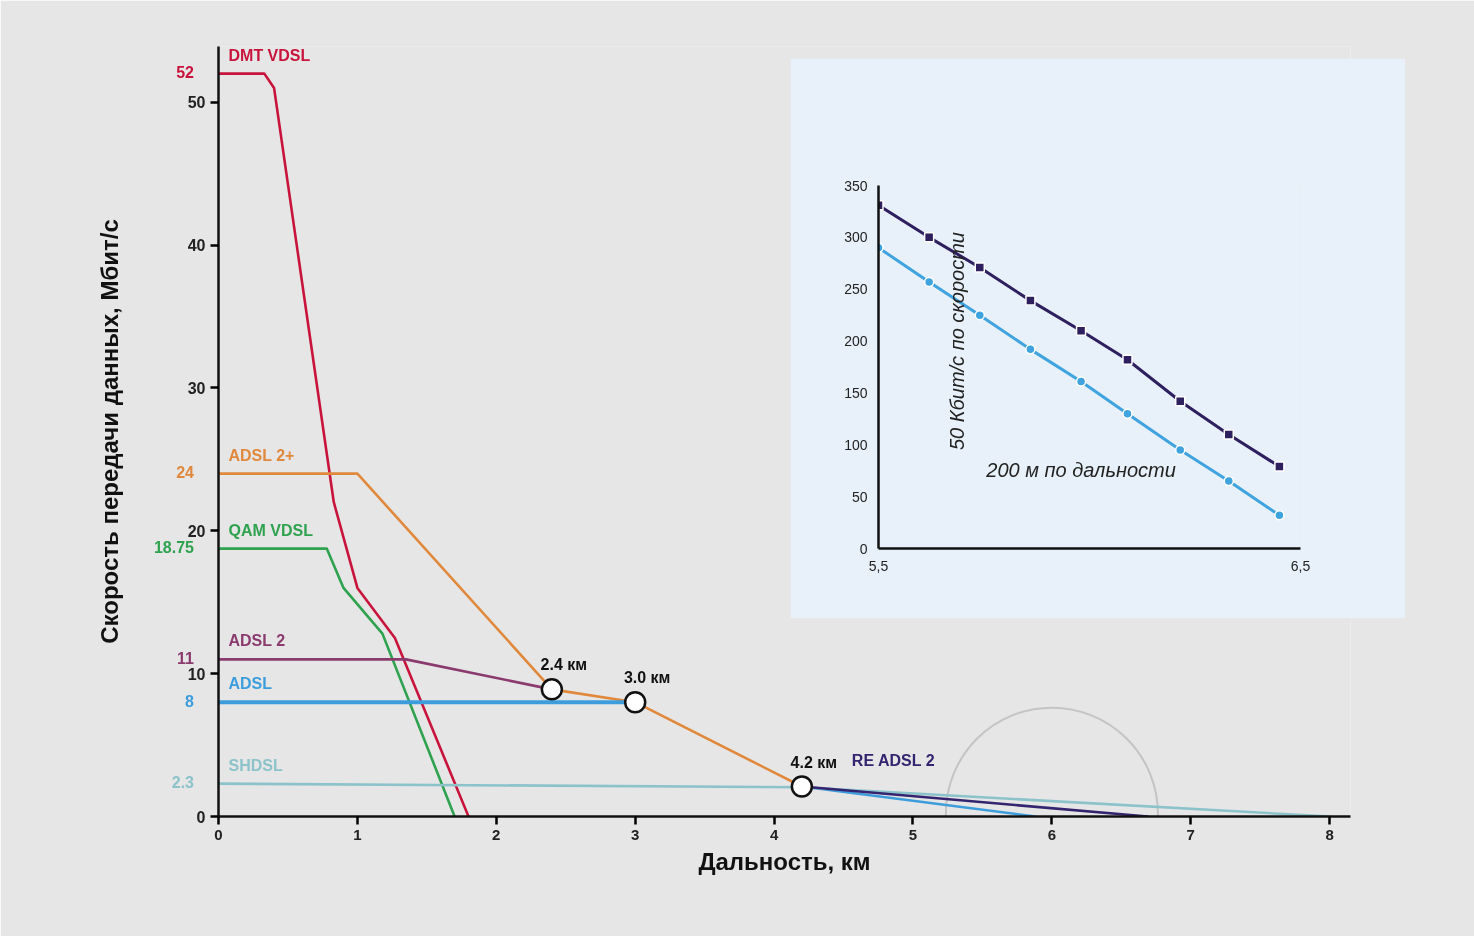 The height and width of the screenshot is (936, 1474). I want to click on x-tick-label: 0, so click(218, 834).